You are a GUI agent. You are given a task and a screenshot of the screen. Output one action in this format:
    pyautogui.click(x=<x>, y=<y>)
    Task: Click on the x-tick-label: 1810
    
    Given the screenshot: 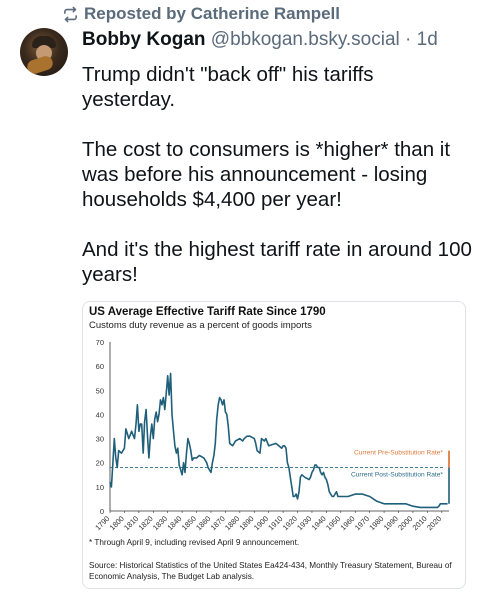 What is the action you would take?
    pyautogui.click(x=131, y=523)
    